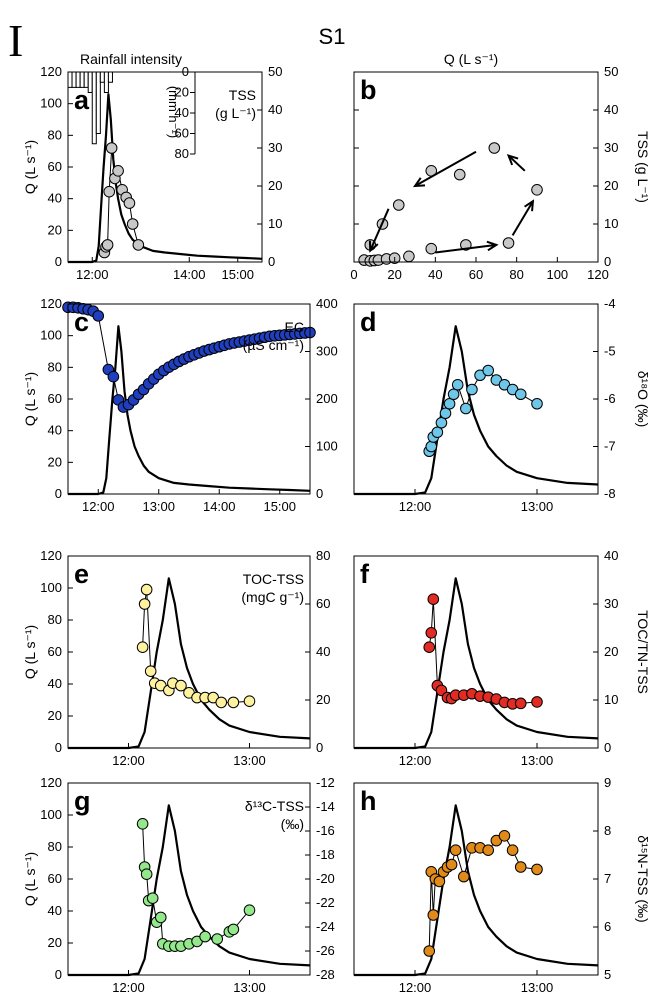  Describe the element at coordinates (476, 274) in the screenshot. I see `x-tick-label: 60` at that location.